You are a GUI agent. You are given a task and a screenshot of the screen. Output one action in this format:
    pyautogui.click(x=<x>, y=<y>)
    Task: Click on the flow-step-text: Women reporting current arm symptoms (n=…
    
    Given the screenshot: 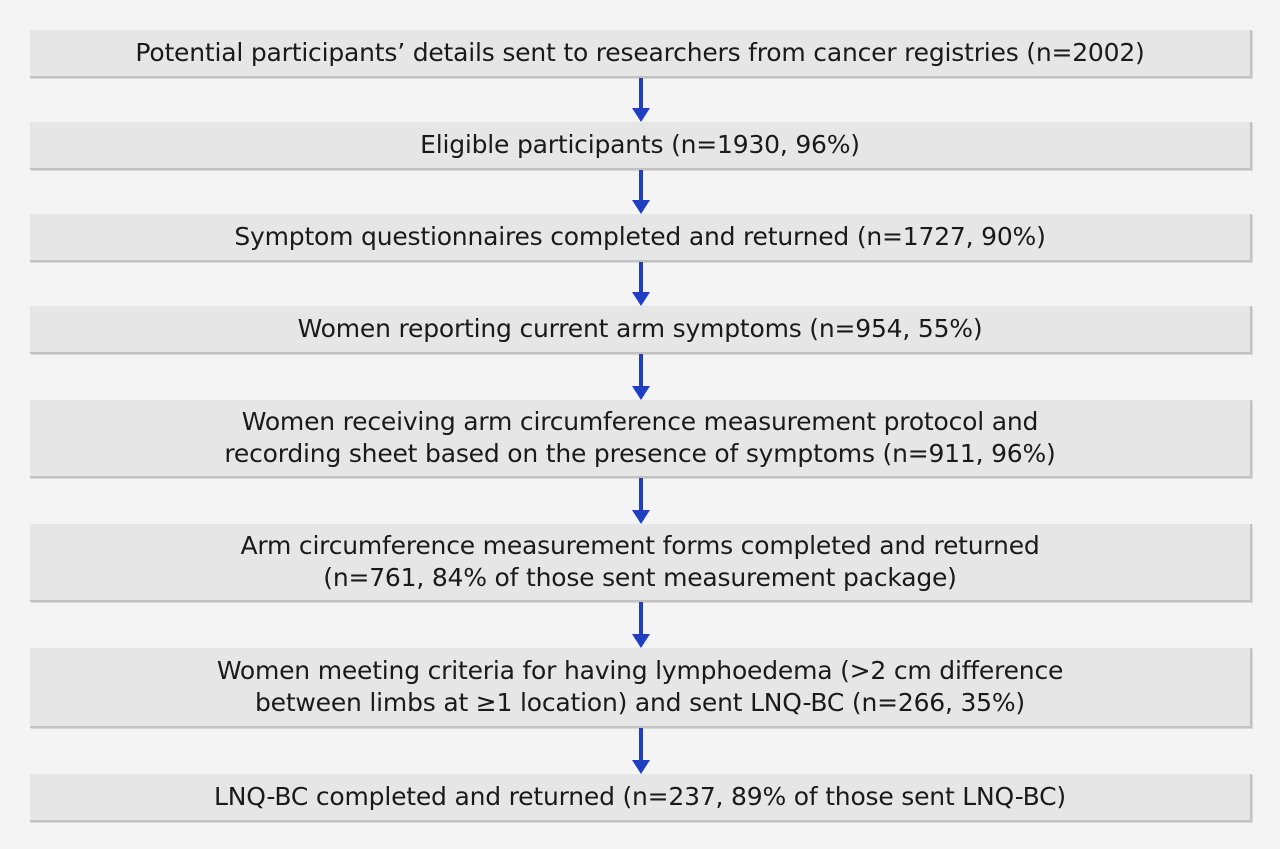 What is the action you would take?
    pyautogui.click(x=640, y=328)
    